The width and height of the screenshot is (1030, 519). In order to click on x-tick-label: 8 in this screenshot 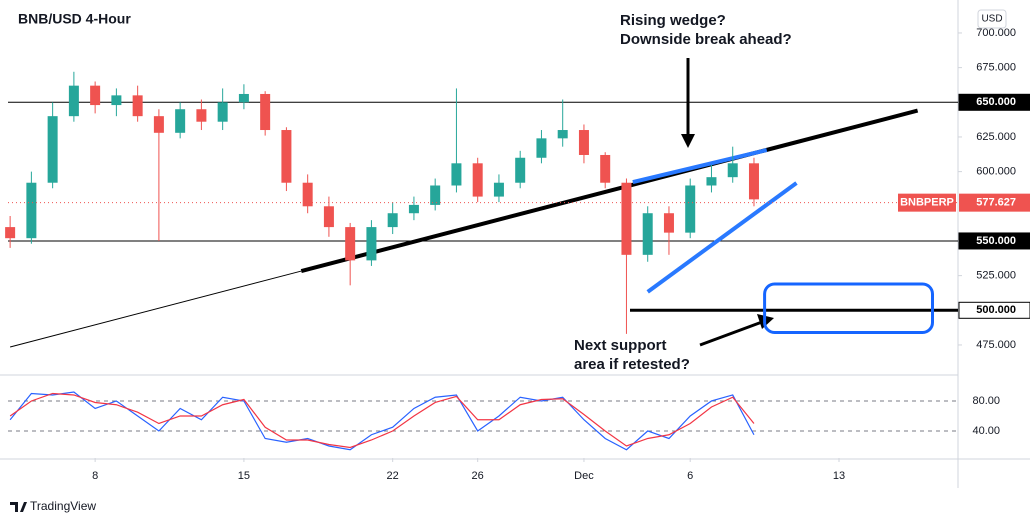, I will do `click(95, 476)`.